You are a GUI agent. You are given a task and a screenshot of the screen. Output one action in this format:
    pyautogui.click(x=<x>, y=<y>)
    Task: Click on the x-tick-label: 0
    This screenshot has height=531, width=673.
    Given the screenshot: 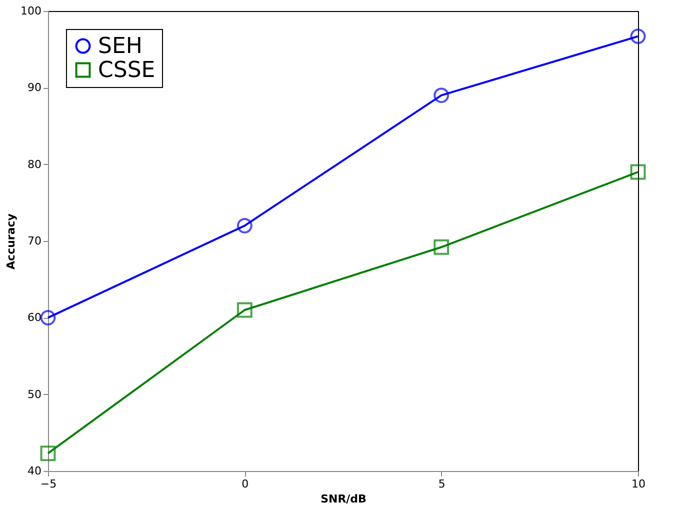 What is the action you would take?
    pyautogui.click(x=245, y=484)
    